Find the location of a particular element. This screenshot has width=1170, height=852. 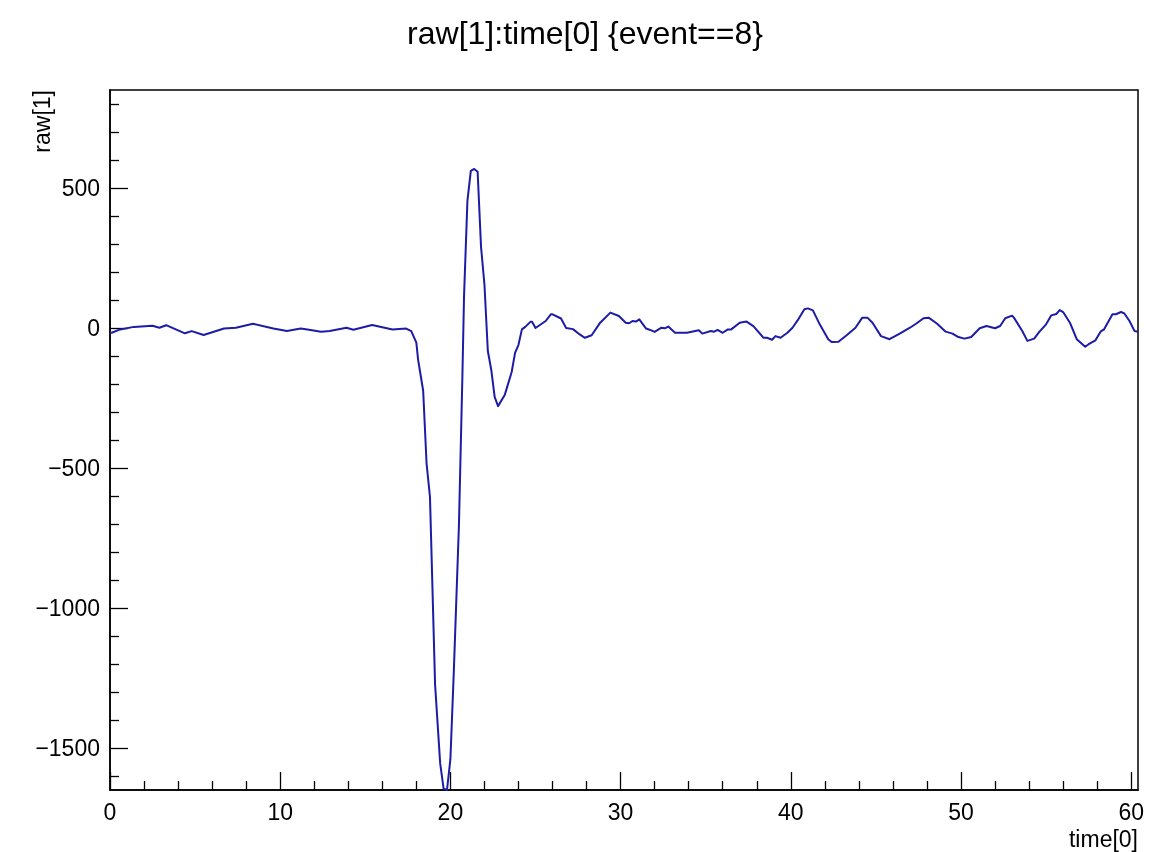

x-tick-label: 0 is located at coordinates (110, 811).